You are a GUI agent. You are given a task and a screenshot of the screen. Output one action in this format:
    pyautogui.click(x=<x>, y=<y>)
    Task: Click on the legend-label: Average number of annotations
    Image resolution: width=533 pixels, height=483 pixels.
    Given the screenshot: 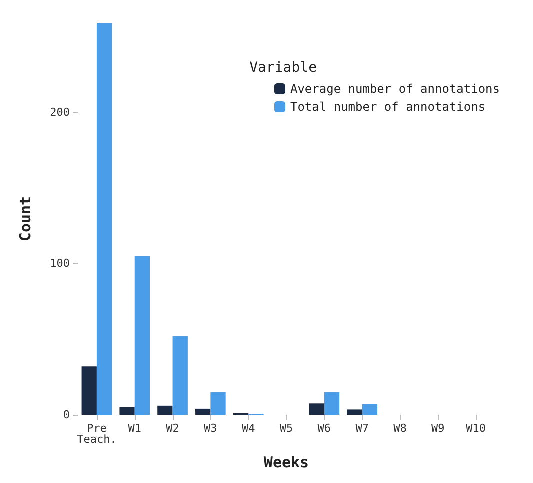 What is the action you would take?
    pyautogui.click(x=395, y=89)
    